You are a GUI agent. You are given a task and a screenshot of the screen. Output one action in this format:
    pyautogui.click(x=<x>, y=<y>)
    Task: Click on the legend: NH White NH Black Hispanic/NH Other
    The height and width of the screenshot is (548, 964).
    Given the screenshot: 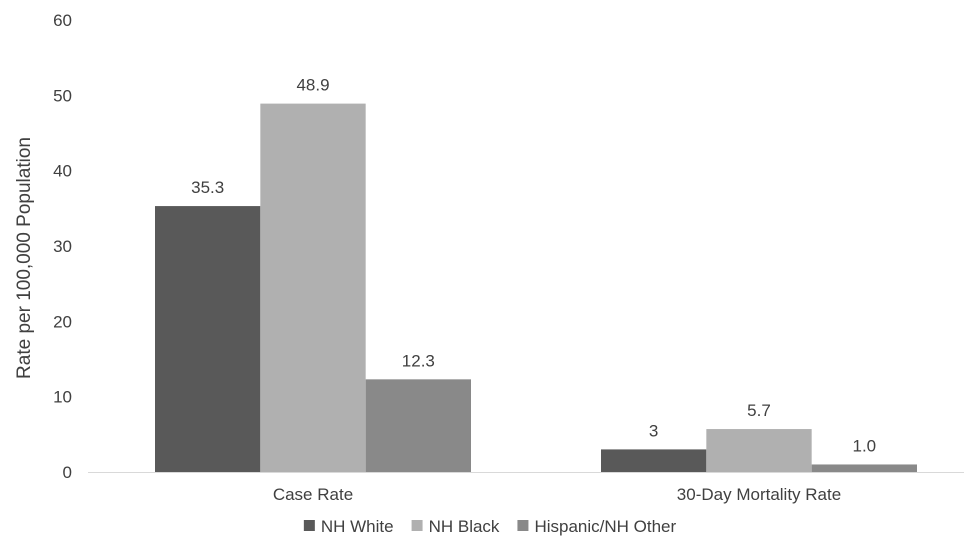 What is the action you would take?
    pyautogui.click(x=489, y=526)
    